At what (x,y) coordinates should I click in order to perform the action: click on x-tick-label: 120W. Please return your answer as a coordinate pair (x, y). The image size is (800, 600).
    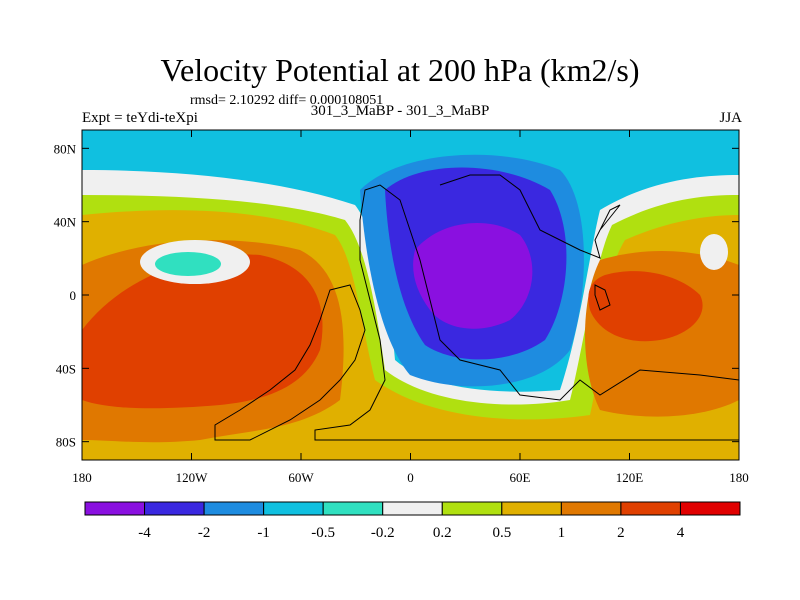
    Looking at the image, I should click on (192, 477).